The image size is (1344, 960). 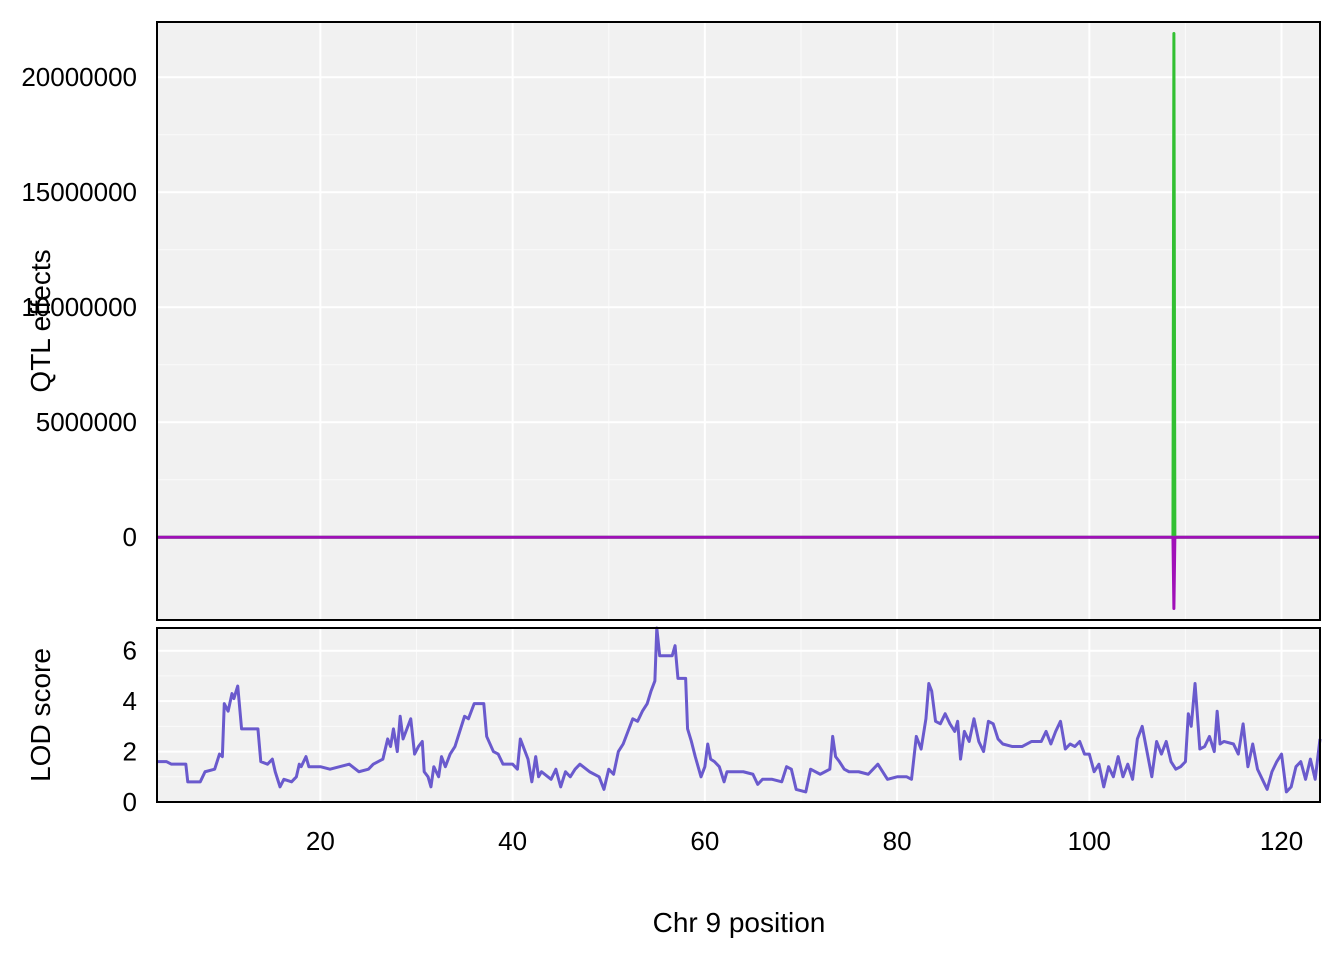 What do you see at coordinates (1281, 841) in the screenshot?
I see `x-tick-label: 120` at bounding box center [1281, 841].